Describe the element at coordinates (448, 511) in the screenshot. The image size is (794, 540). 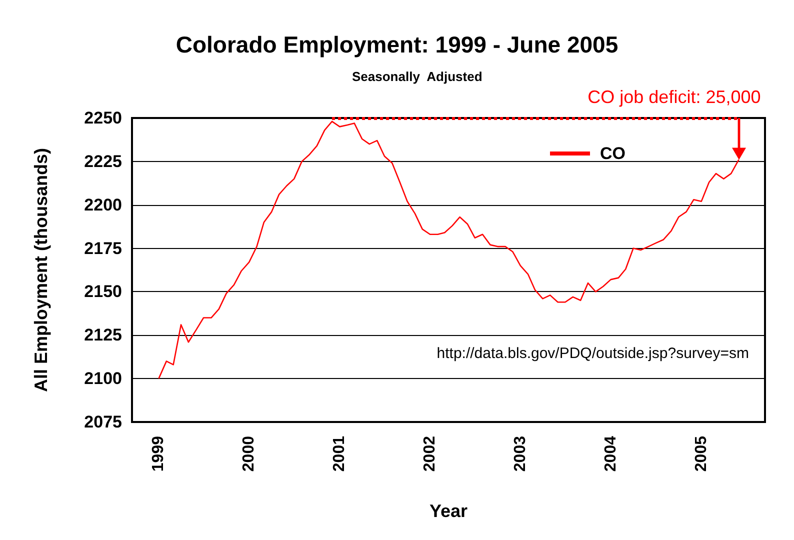
I see `x-axis-title: Year` at that location.